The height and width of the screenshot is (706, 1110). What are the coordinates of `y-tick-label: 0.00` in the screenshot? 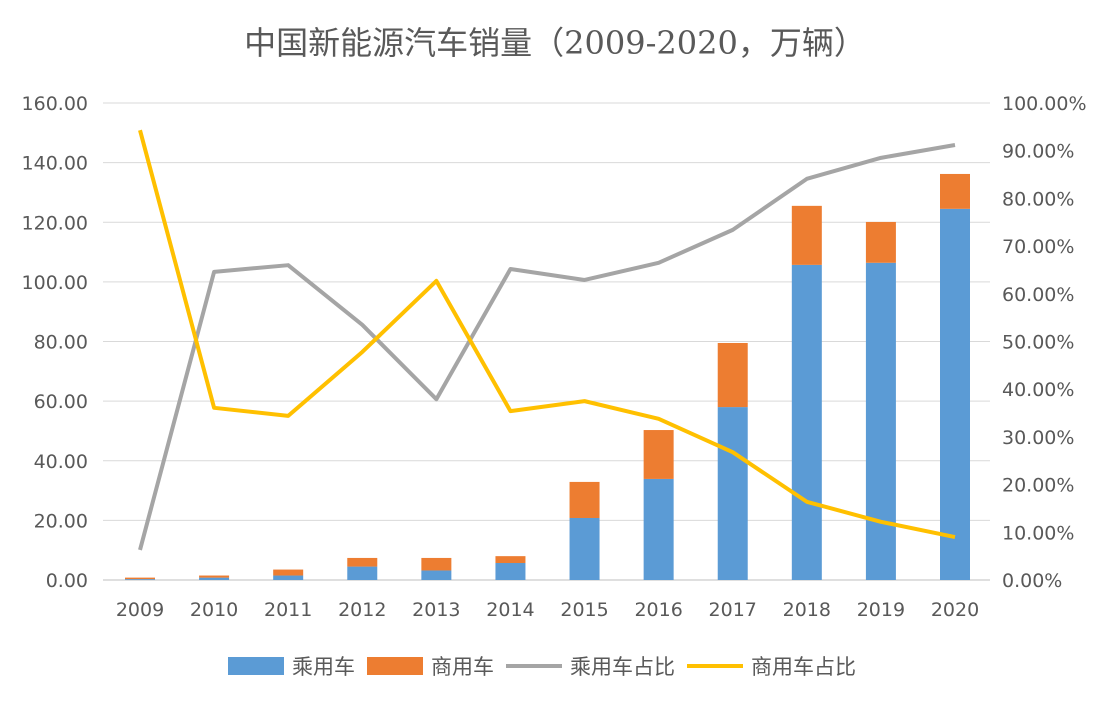 It's located at (67, 581).